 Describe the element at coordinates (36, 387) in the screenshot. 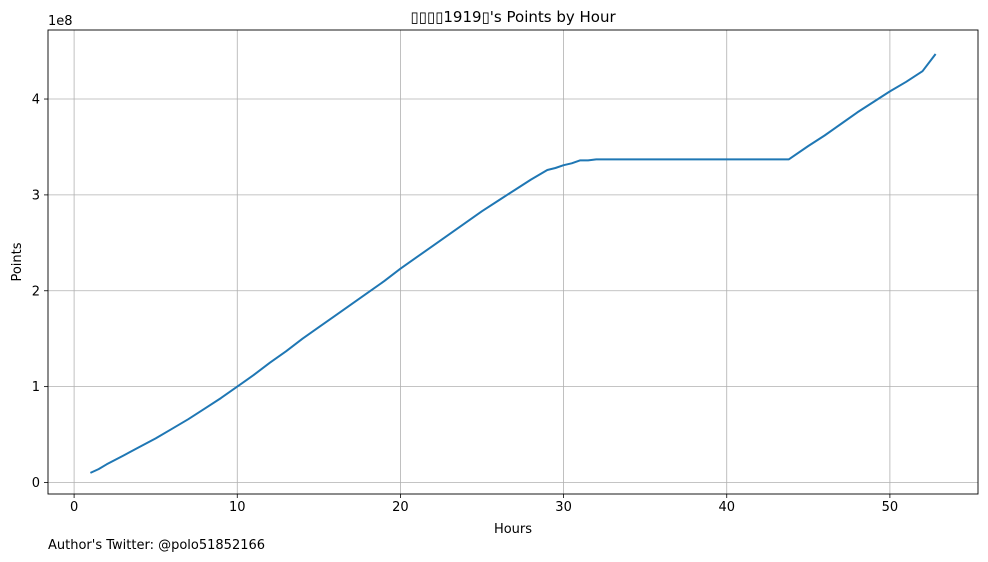

I see `y-tick-label: 1` at that location.